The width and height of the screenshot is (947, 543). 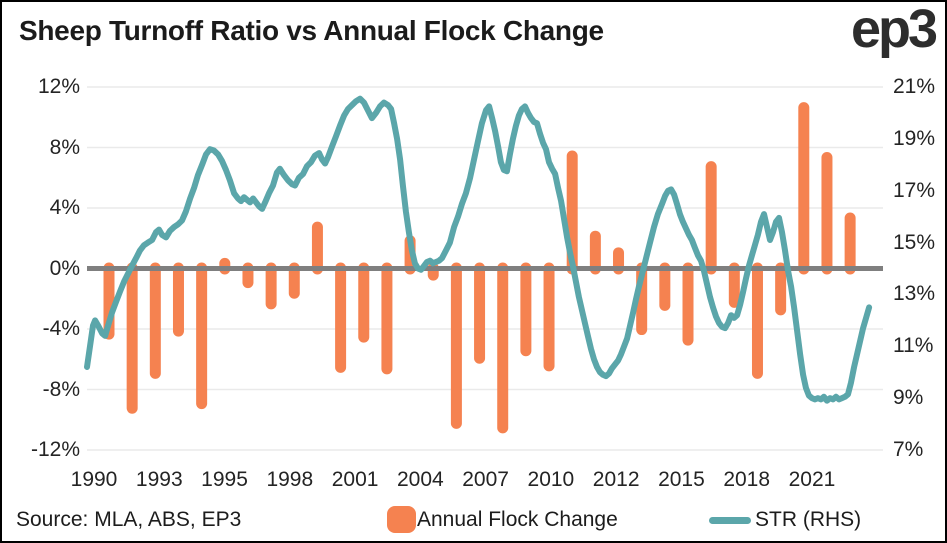 I want to click on left-axis-label: -4%, so click(x=61, y=328).